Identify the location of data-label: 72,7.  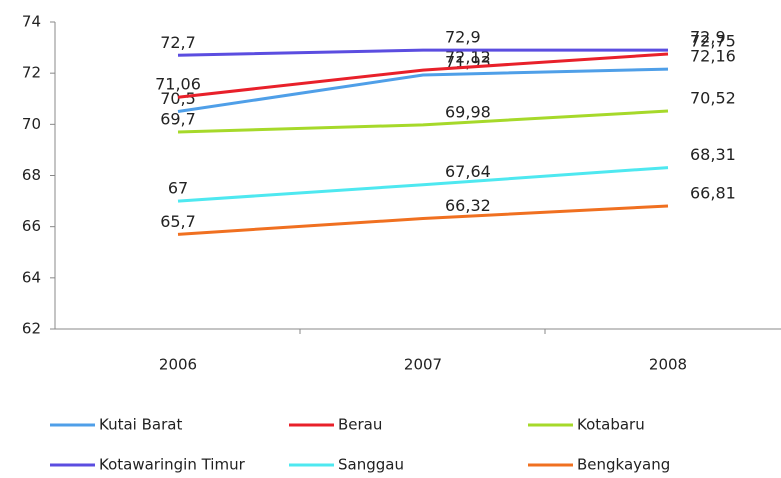
(178, 42).